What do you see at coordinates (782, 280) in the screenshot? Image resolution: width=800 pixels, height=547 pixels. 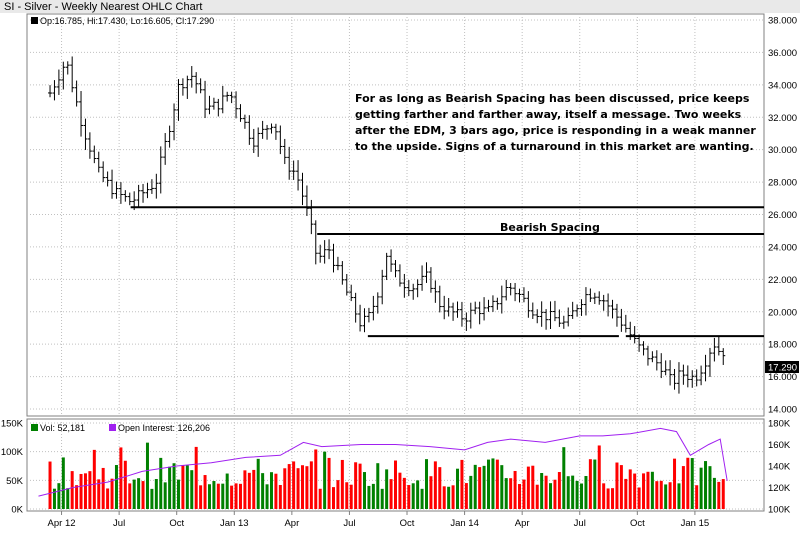 I see `price-tick-label: 22.000` at bounding box center [782, 280].